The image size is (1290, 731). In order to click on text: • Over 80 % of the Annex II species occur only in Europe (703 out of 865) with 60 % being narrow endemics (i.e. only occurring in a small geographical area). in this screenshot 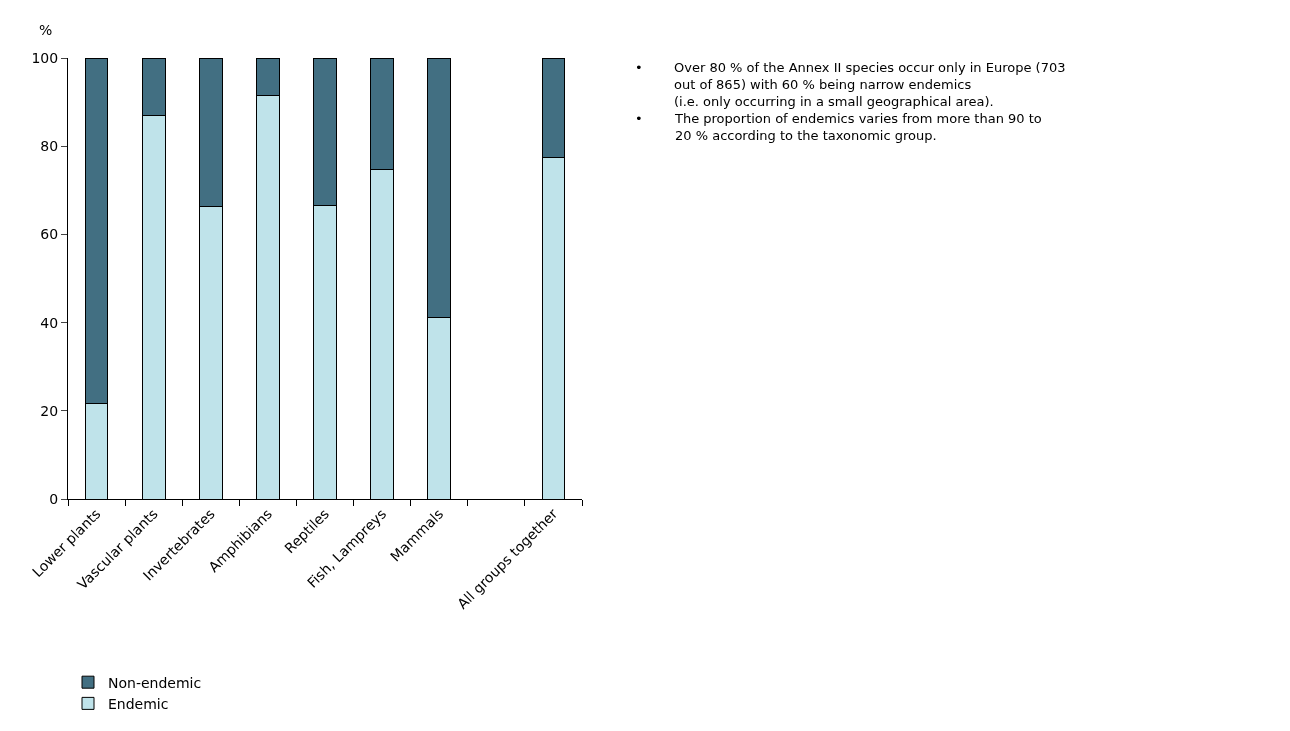, I will do `click(850, 84)`.